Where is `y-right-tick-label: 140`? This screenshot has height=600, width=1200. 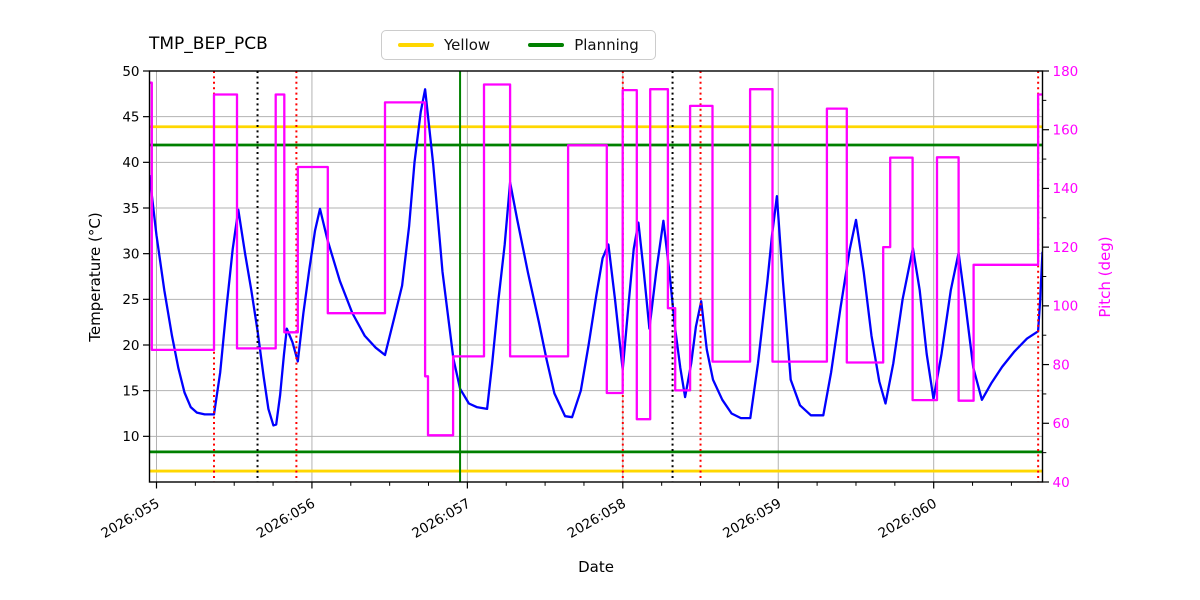
y-right-tick-label: 140 is located at coordinates (1066, 189).